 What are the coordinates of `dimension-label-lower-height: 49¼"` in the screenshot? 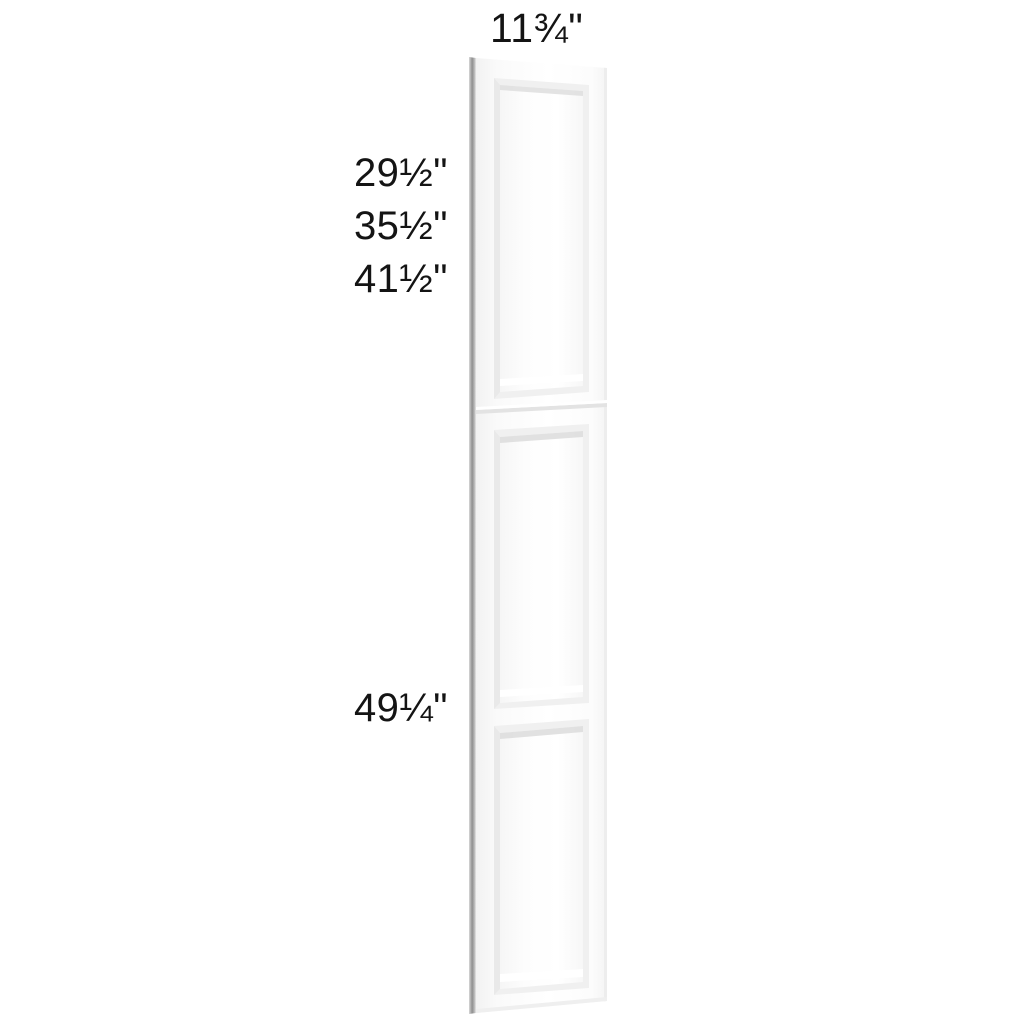 It's located at (400, 708).